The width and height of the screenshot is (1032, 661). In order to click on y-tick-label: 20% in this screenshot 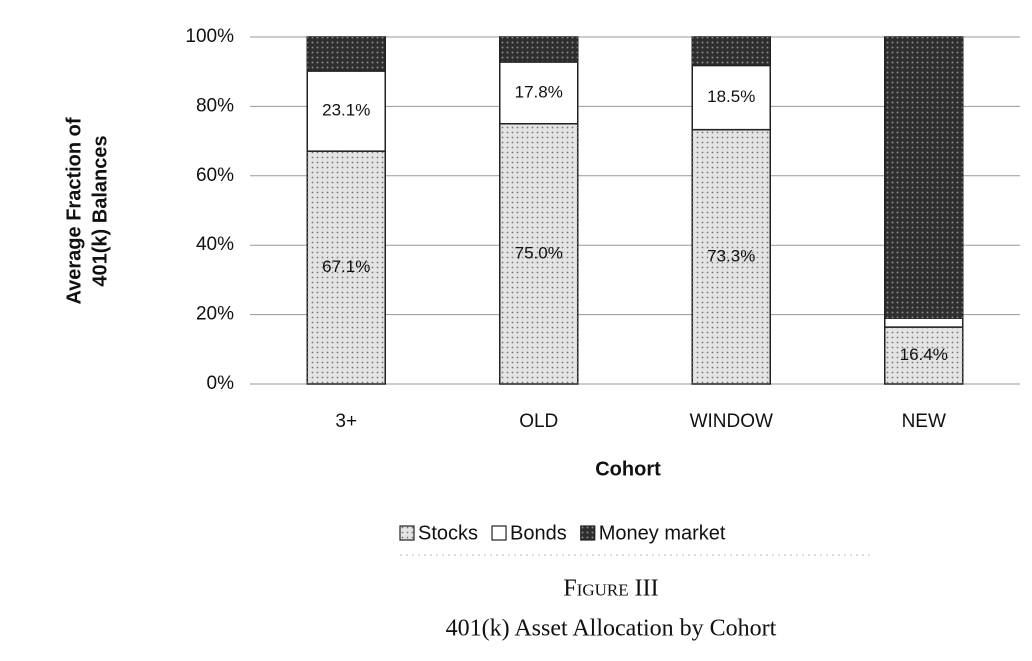, I will do `click(215, 314)`.